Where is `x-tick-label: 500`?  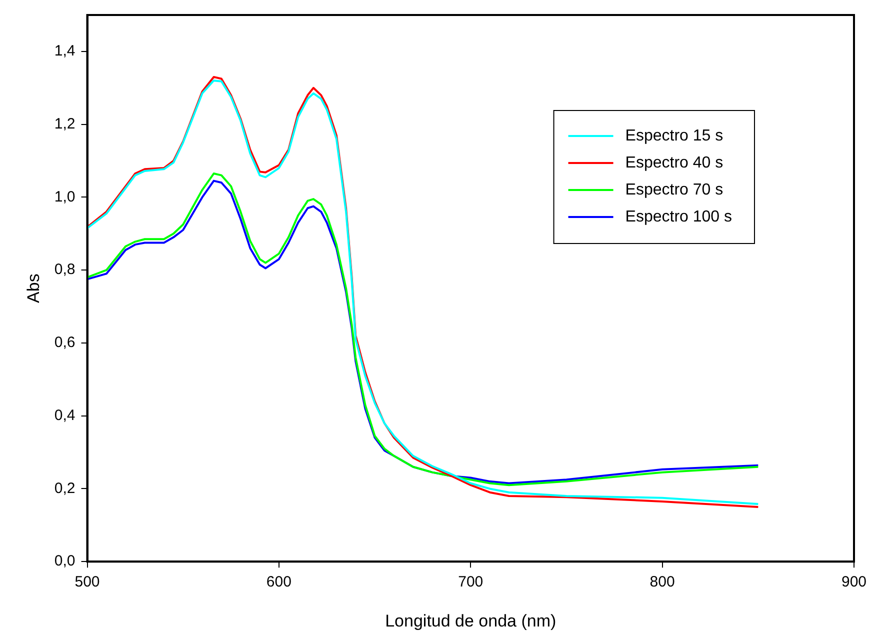
x-tick-label: 500 is located at coordinates (87, 582).